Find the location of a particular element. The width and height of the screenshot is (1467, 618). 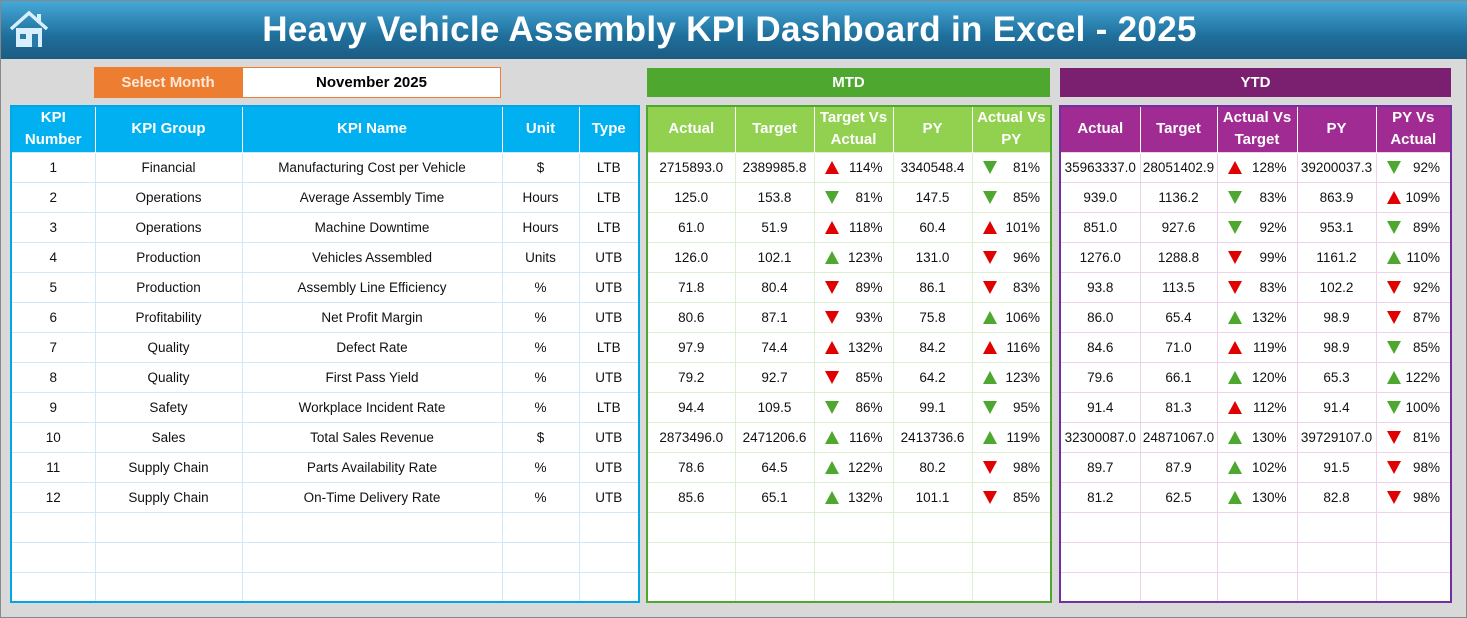

ytd-actual: 93.8 is located at coordinates (1100, 287).